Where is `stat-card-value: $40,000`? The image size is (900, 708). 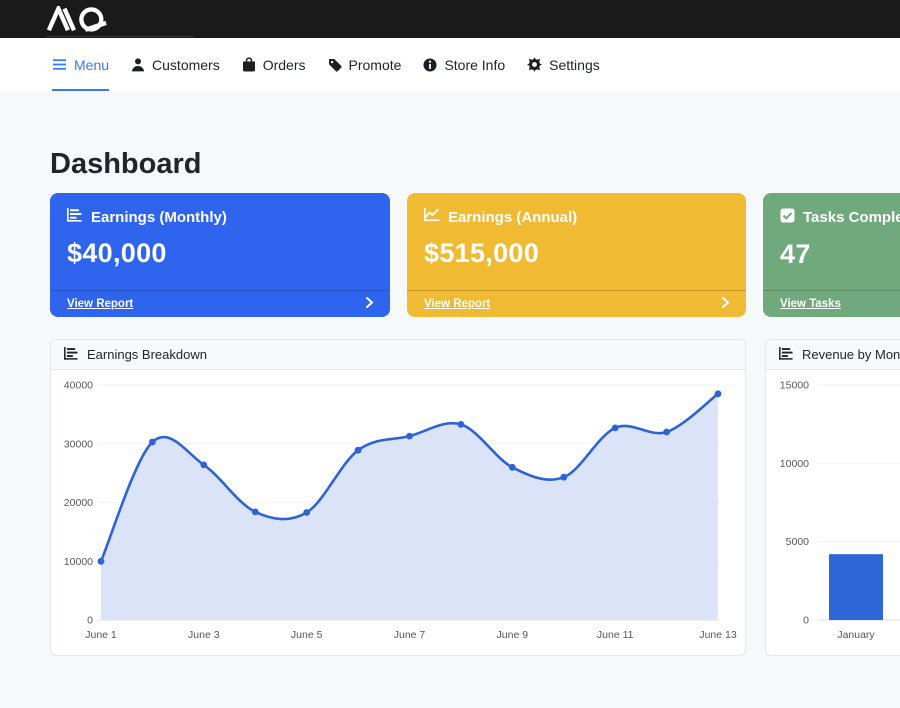
stat-card-value: $40,000 is located at coordinates (117, 253).